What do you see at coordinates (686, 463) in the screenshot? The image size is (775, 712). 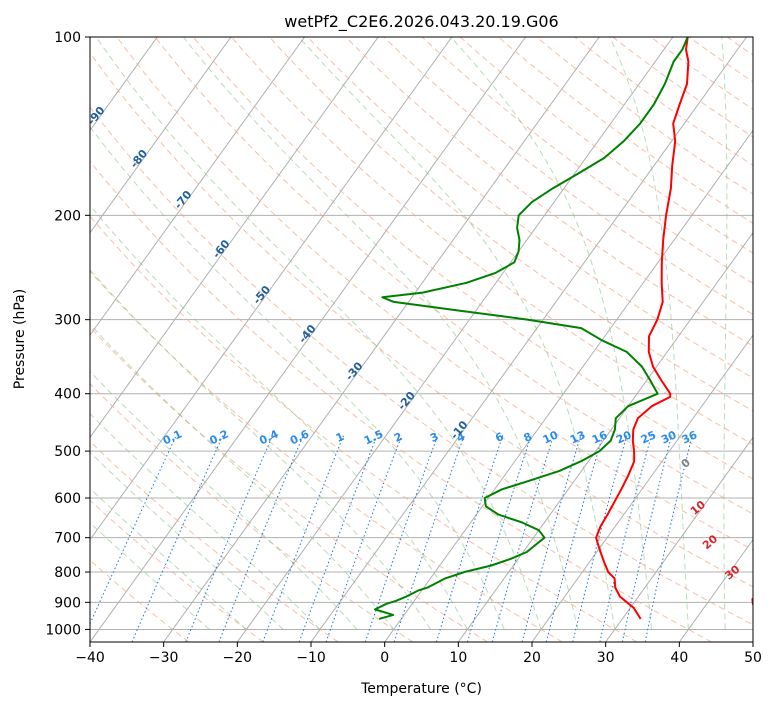 I see `moist-adiabat-label: 0` at bounding box center [686, 463].